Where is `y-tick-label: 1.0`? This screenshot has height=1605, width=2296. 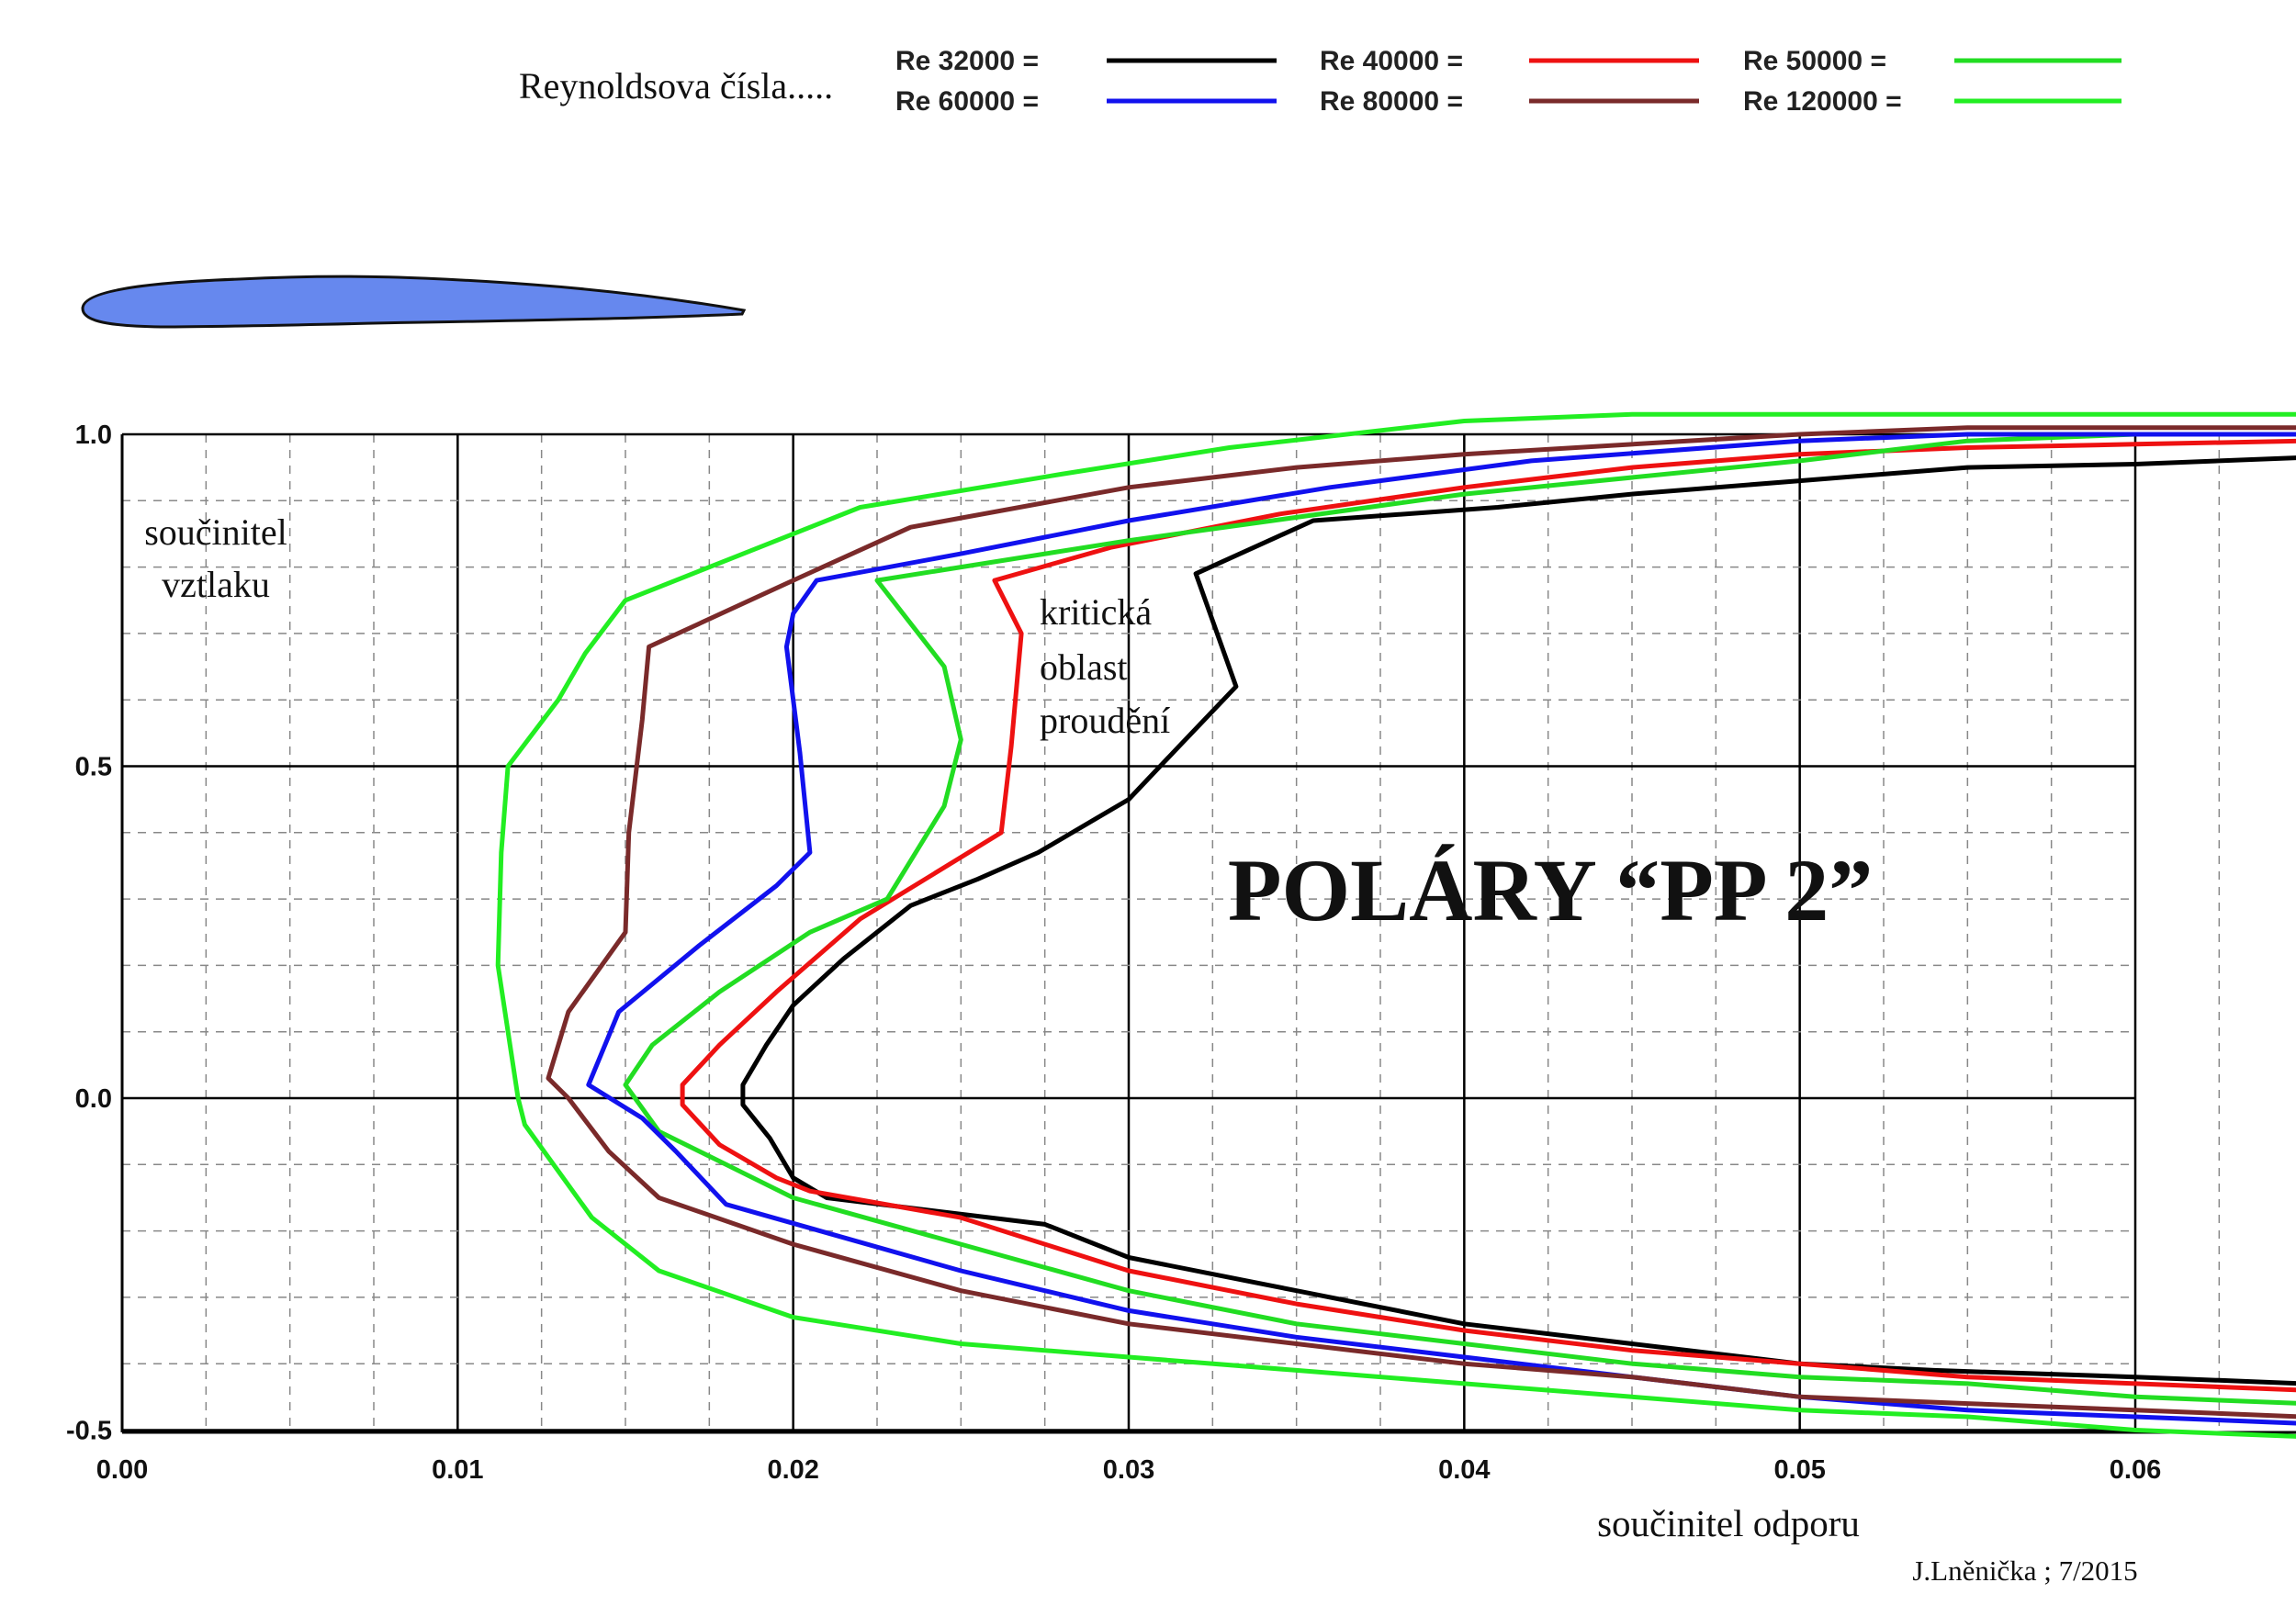
y-tick-label: 1.0 is located at coordinates (93, 435).